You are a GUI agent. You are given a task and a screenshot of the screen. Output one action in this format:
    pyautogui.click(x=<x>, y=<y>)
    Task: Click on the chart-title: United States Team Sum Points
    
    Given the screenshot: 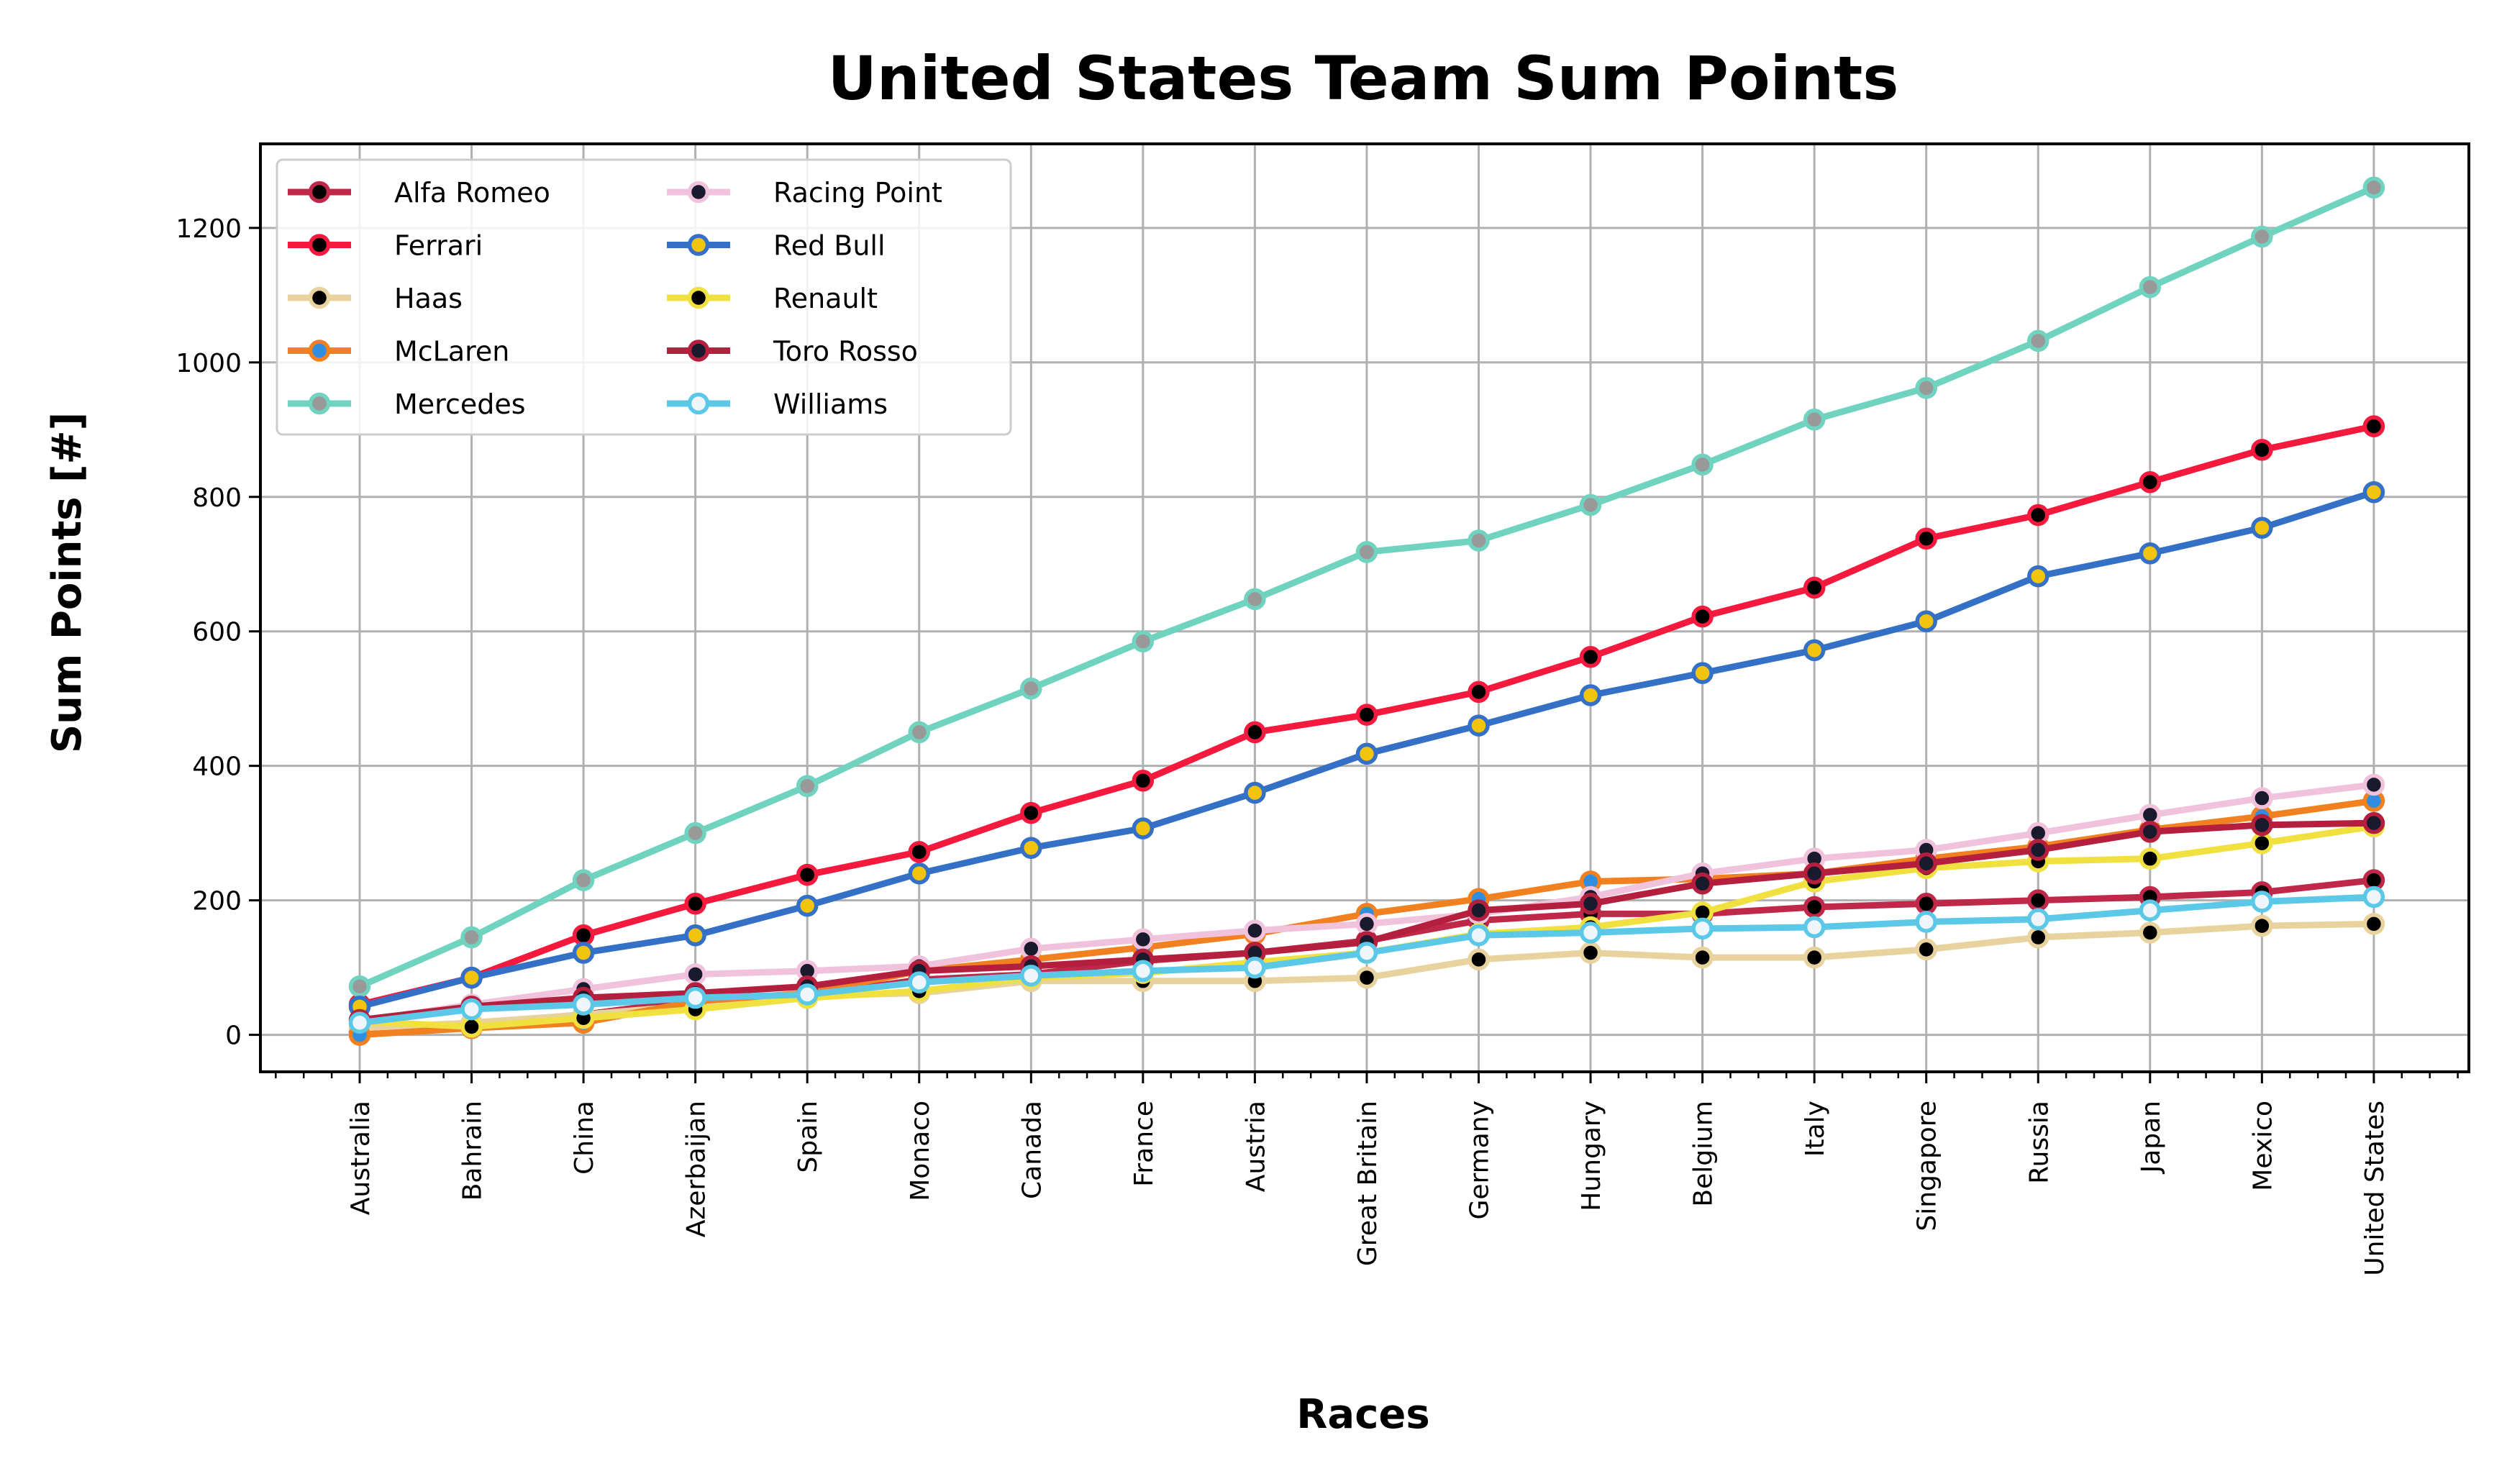 What is the action you would take?
    pyautogui.click(x=1364, y=78)
    